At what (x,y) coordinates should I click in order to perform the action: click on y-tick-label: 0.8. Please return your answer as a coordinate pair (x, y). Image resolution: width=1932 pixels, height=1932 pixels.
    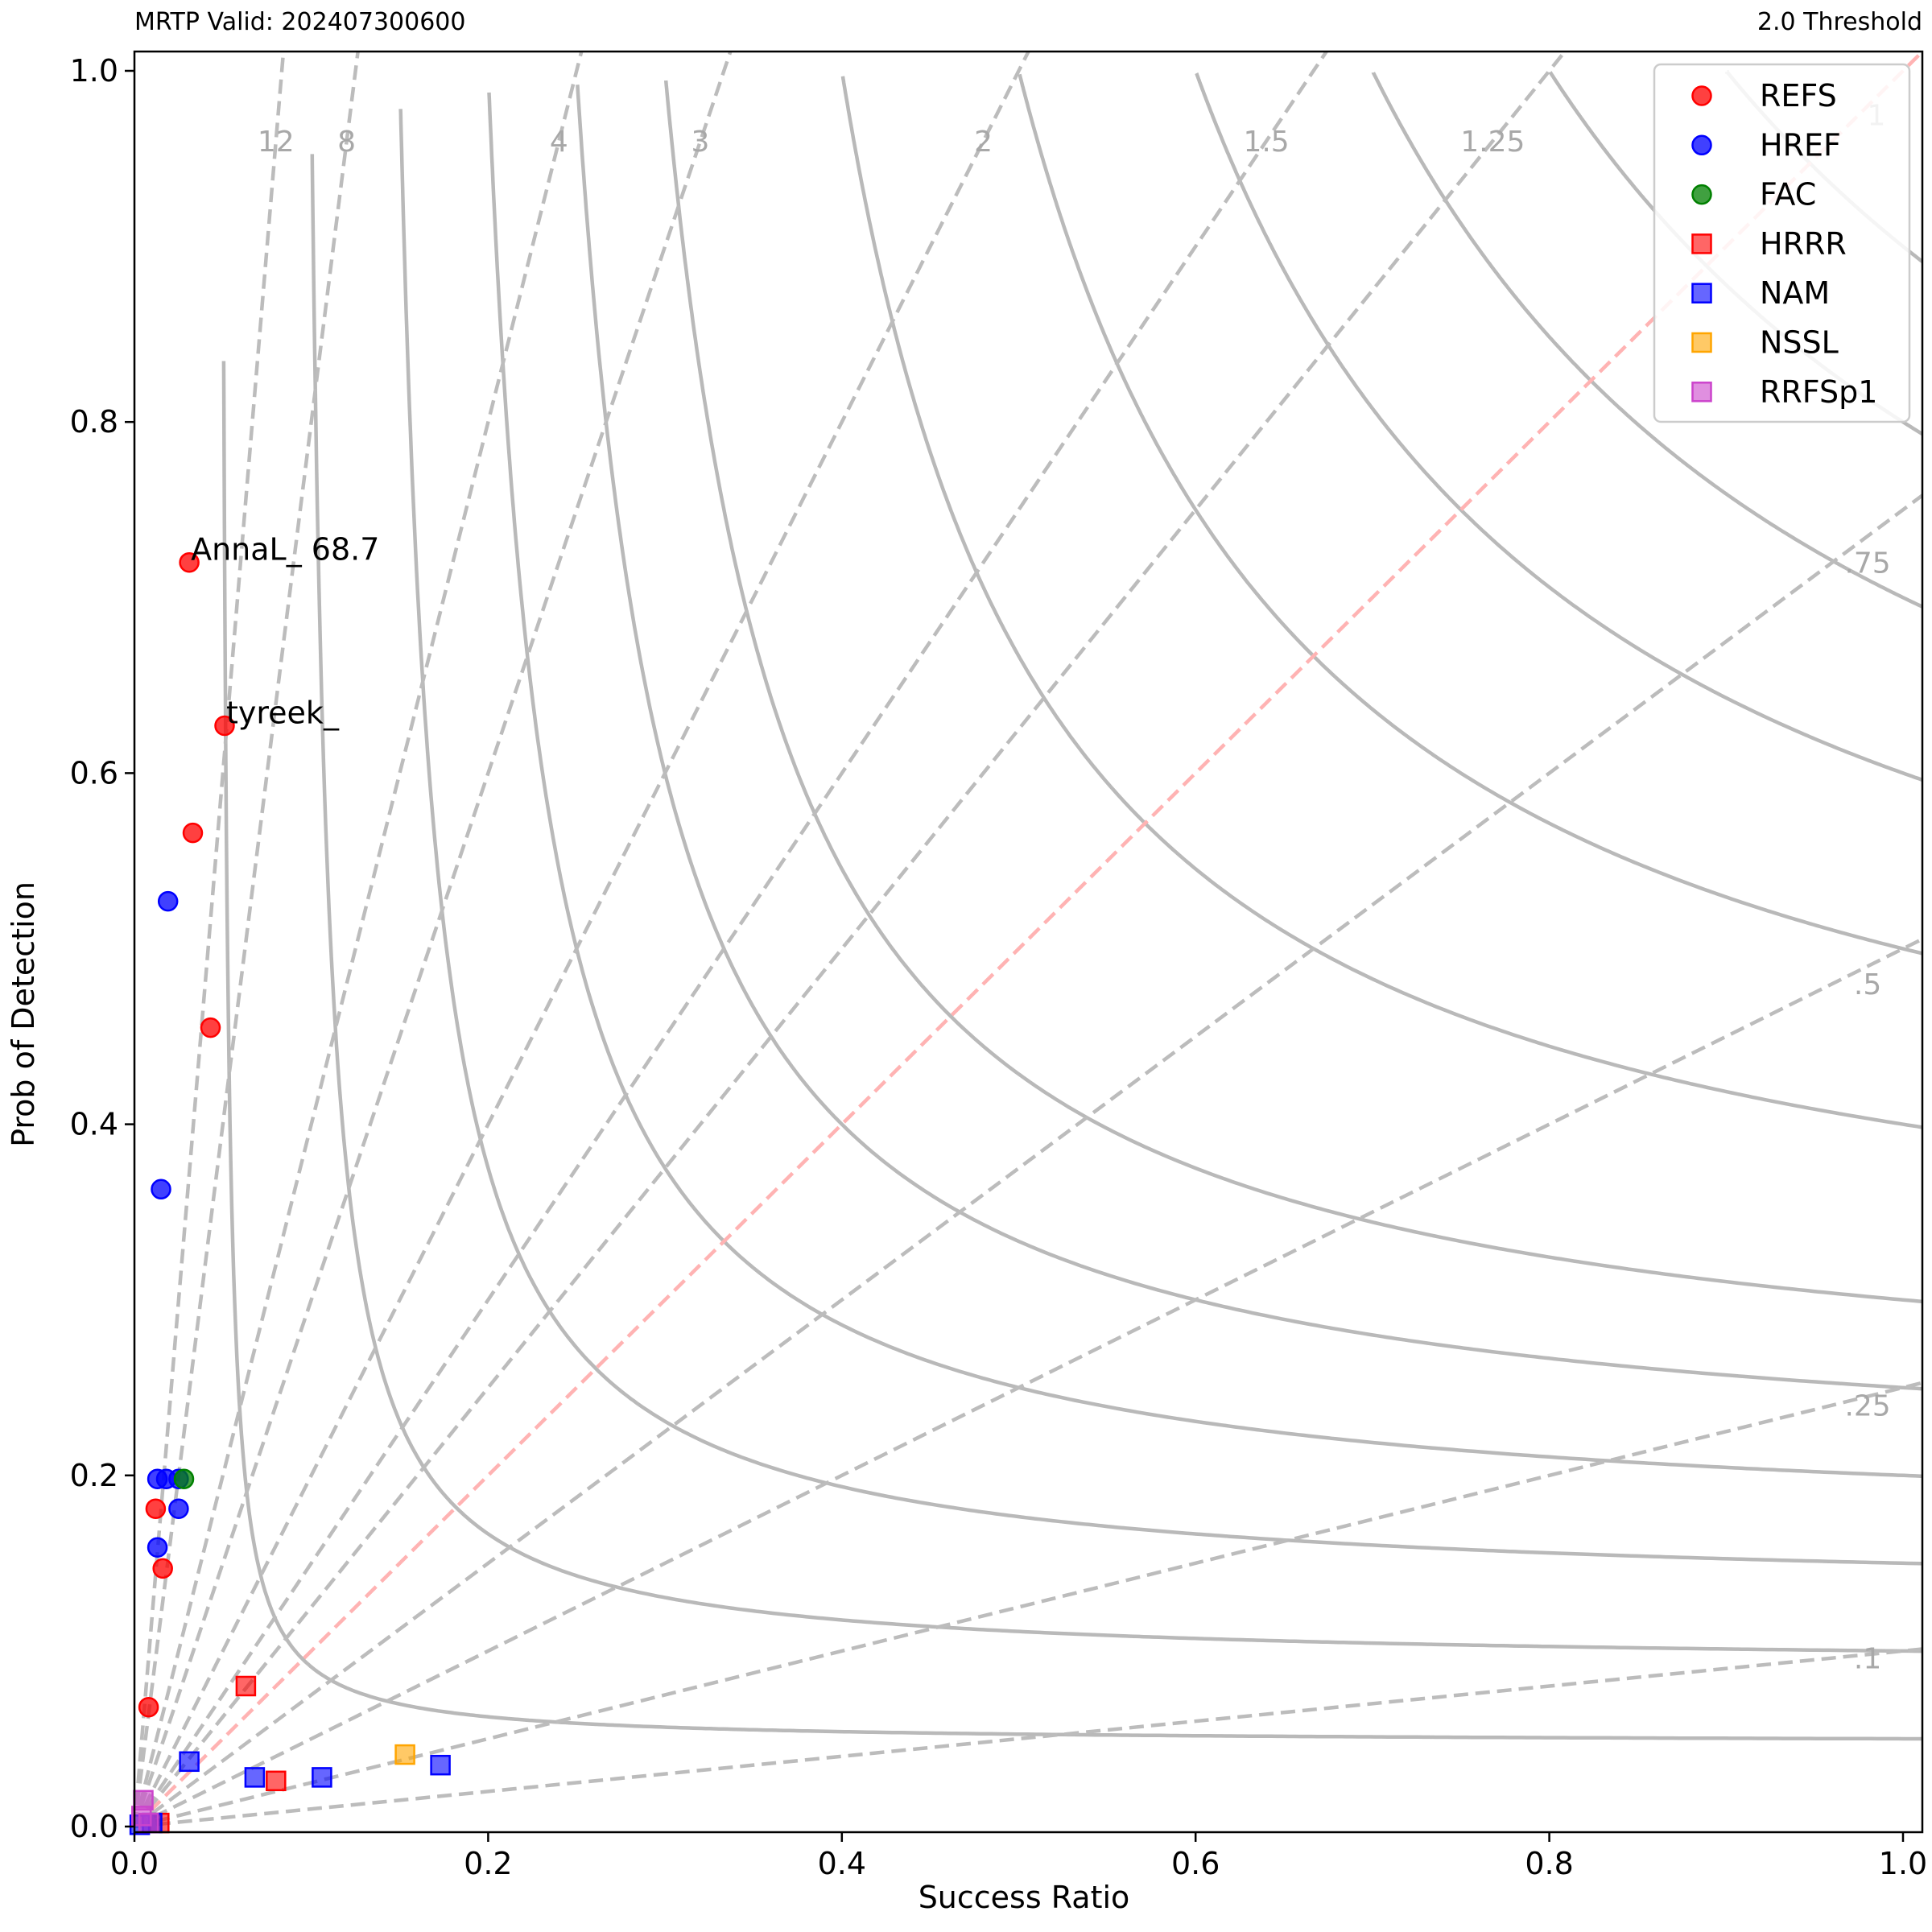
    Looking at the image, I should click on (94, 422).